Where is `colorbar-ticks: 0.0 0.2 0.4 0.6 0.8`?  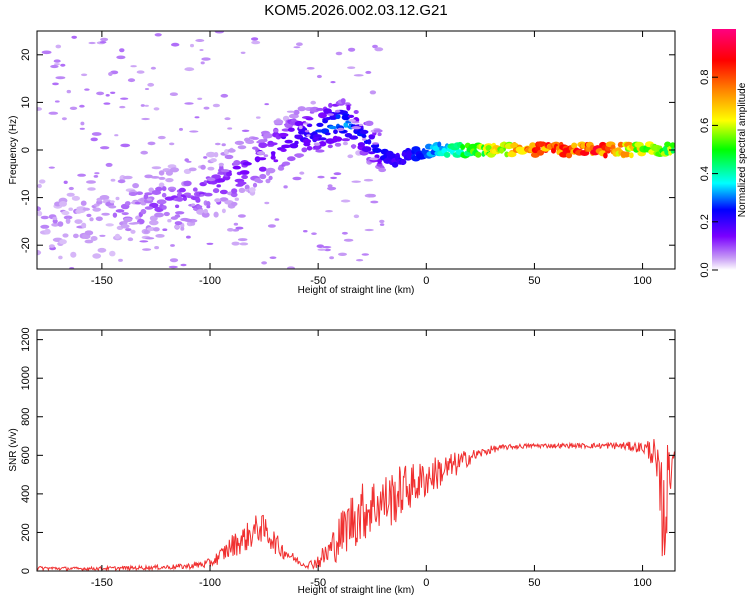
colorbar-ticks: 0.0 0.2 0.4 0.6 0.8 is located at coordinates (708, 174).